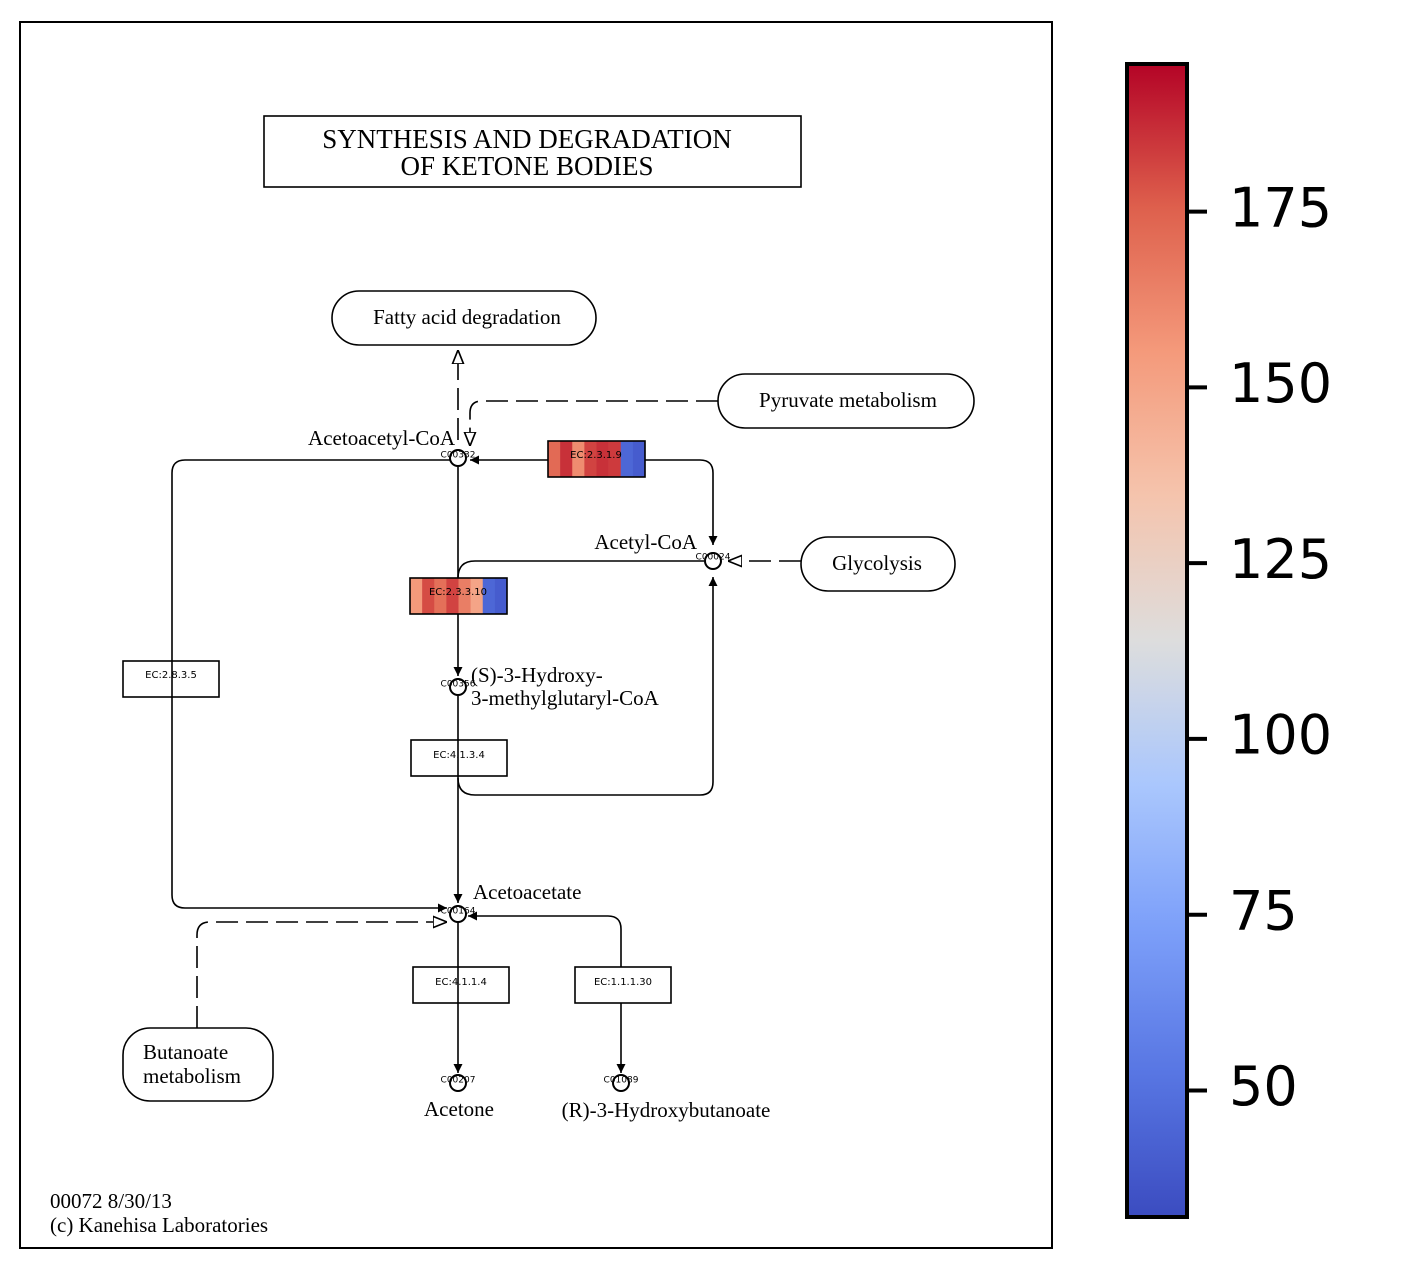  I want to click on enzyme-label: EC:4.1.3.4, so click(459, 755).